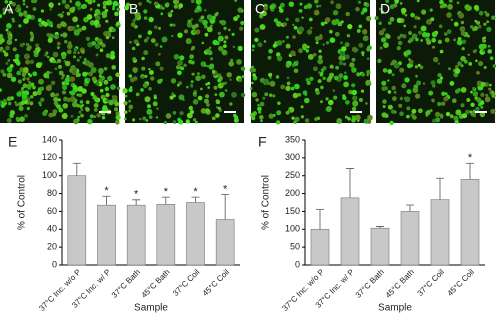 The width and height of the screenshot is (500, 320). What do you see at coordinates (292, 157) in the screenshot?
I see `y-tick-label: 300` at bounding box center [292, 157].